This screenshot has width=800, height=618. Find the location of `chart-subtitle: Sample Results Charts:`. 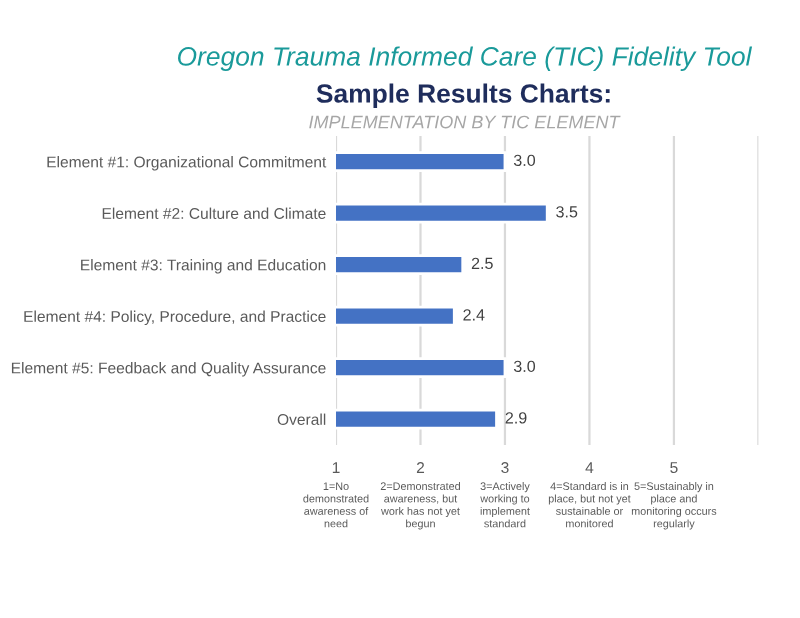

chart-subtitle: Sample Results Charts: is located at coordinates (463, 96).